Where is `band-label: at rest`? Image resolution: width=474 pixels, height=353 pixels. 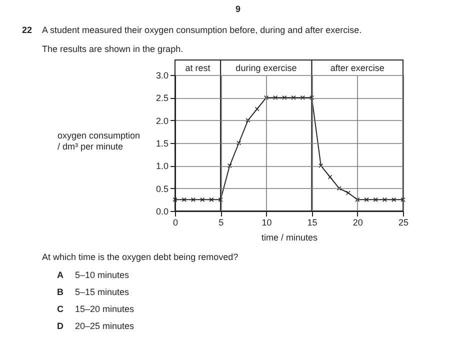
band-label: at rest is located at coordinates (198, 68).